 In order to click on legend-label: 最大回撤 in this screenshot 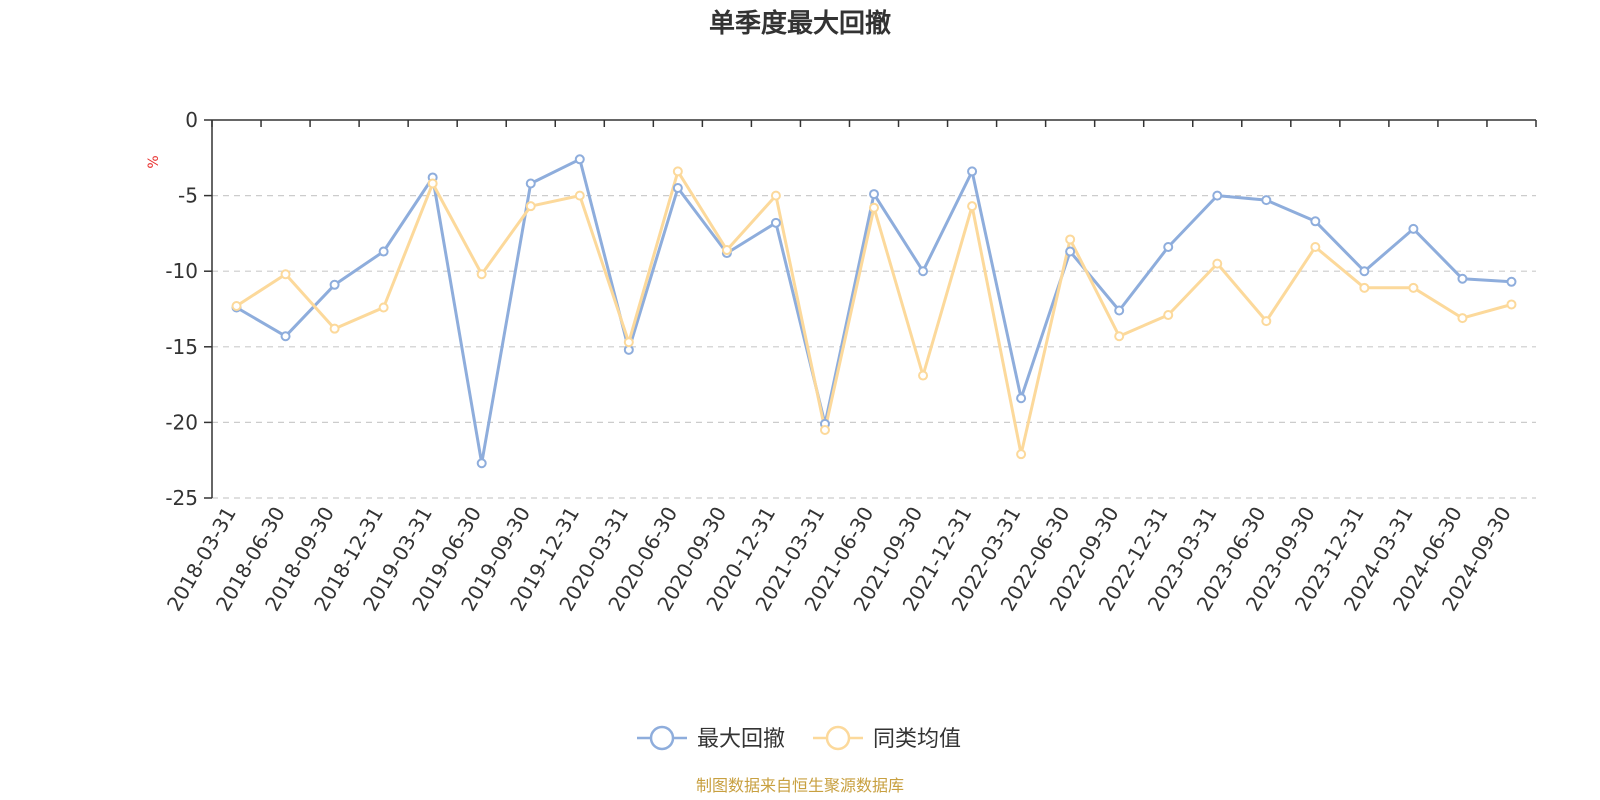, I will do `click(741, 739)`.